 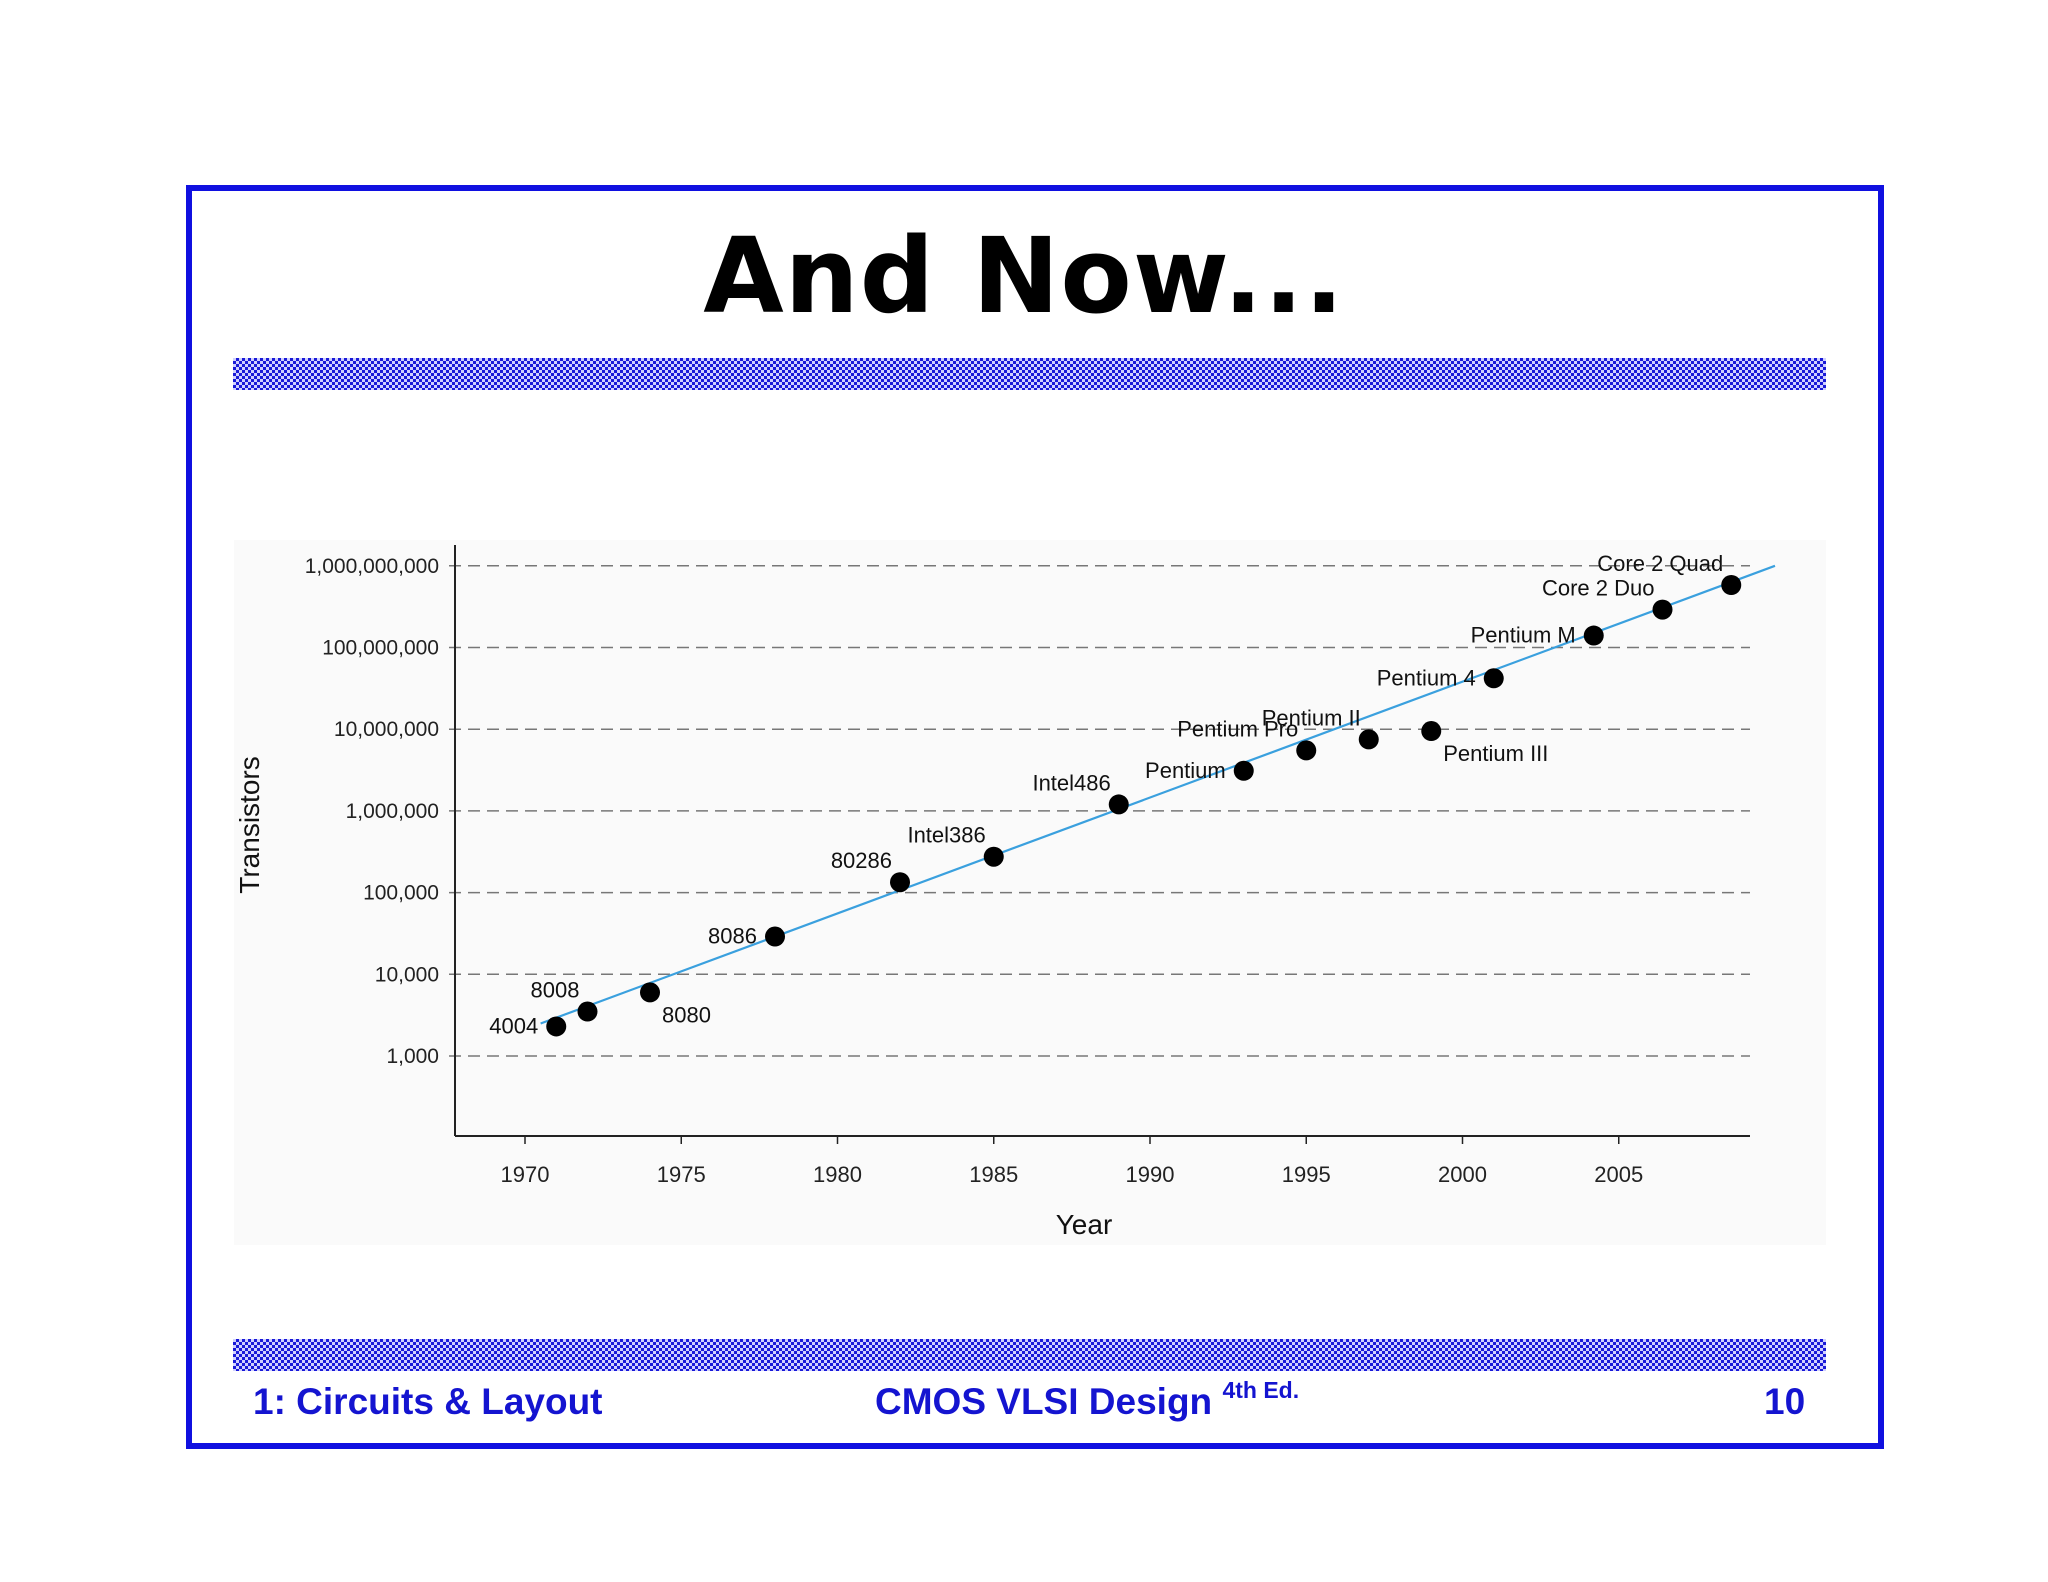 What do you see at coordinates (386, 729) in the screenshot?
I see `y-tick-label: 10,000,000` at bounding box center [386, 729].